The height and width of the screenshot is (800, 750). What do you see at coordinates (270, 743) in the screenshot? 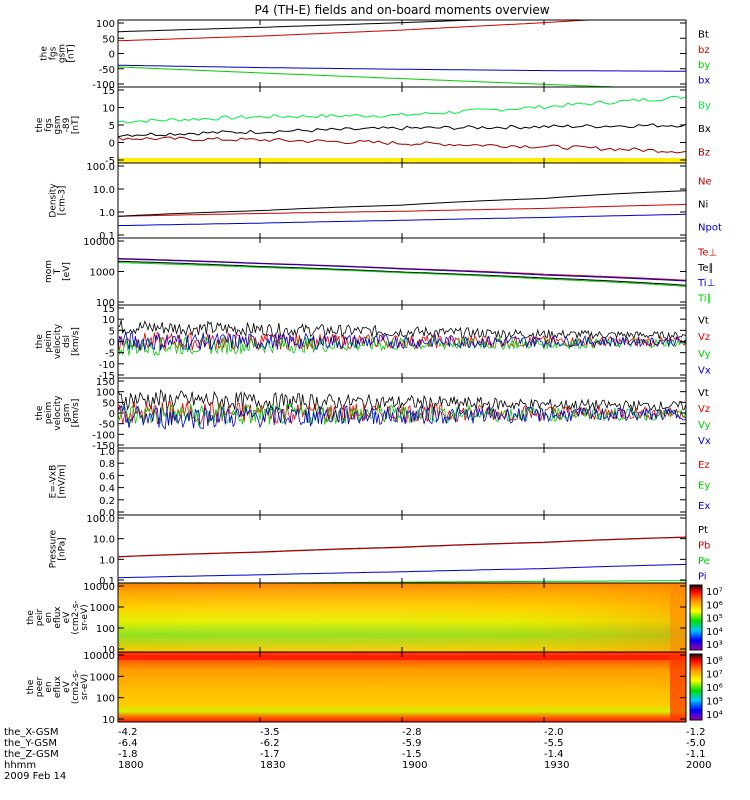
I see `footer-value: -6.2` at bounding box center [270, 743].